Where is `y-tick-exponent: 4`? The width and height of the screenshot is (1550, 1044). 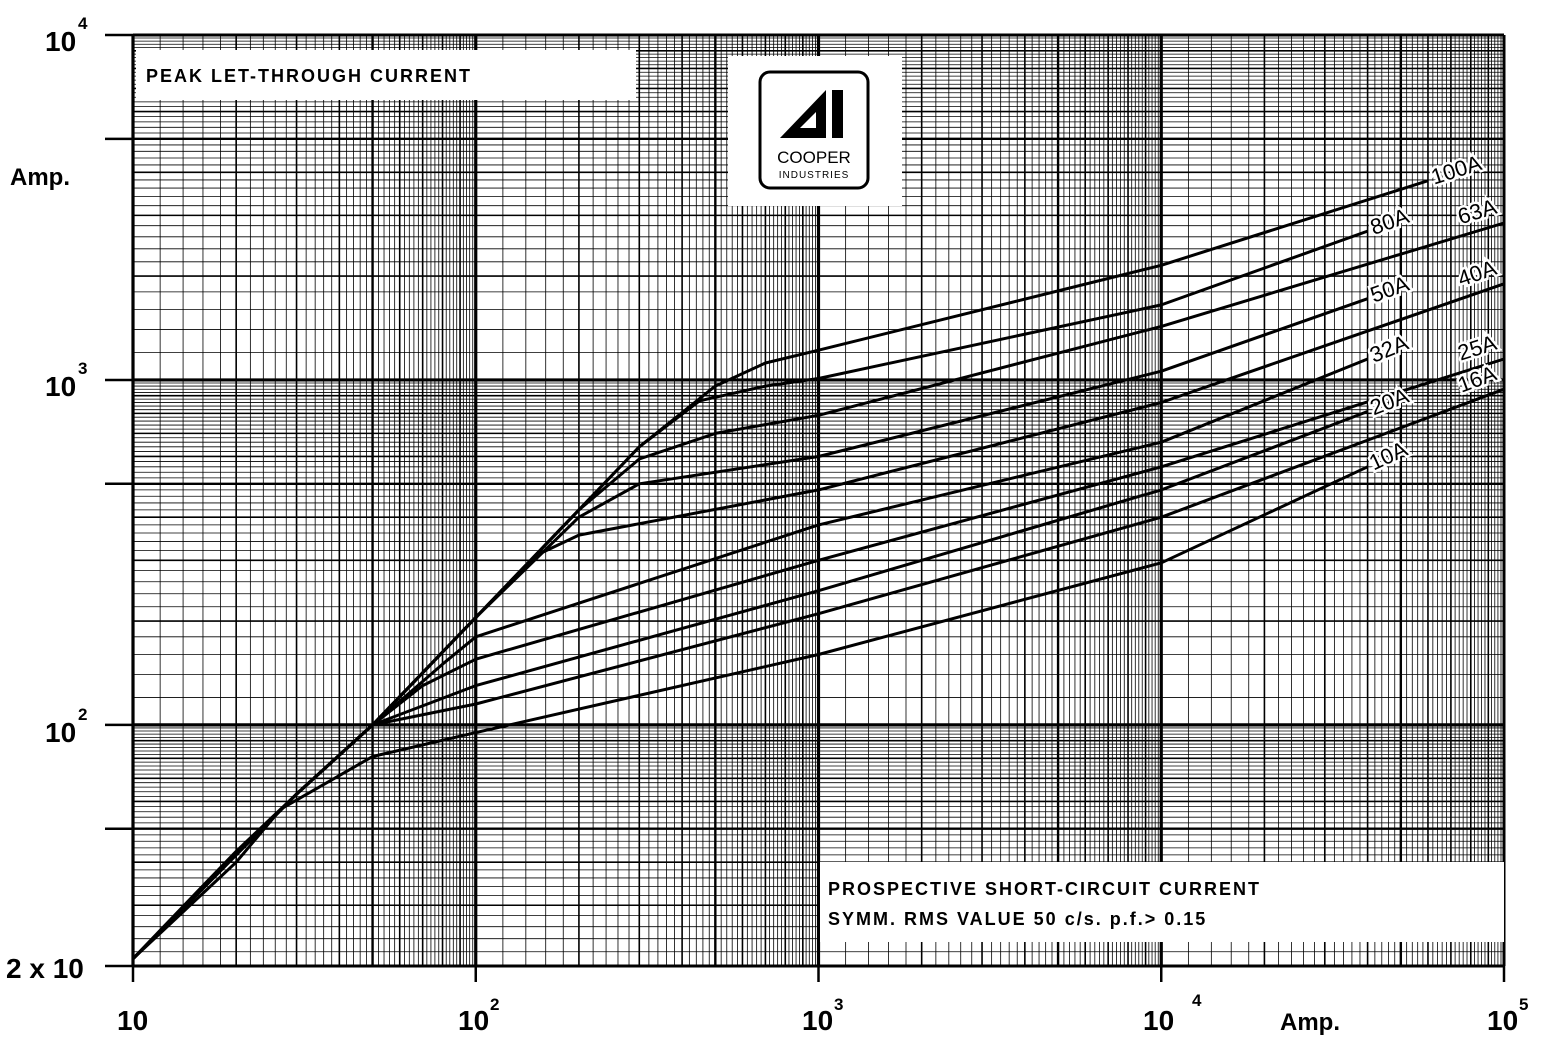
y-tick-exponent: 4 is located at coordinates (83, 23).